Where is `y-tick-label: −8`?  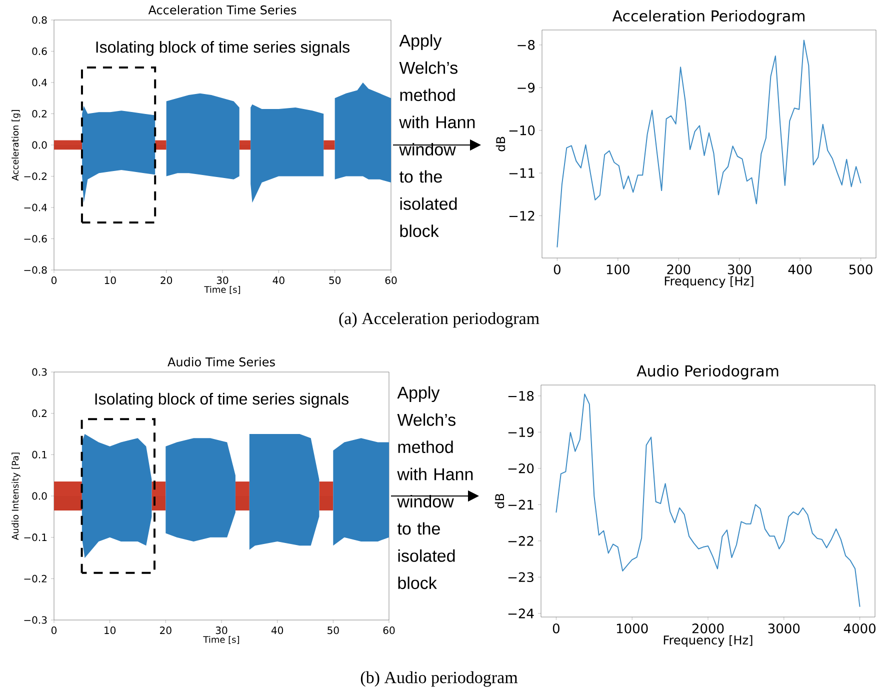 y-tick-label: −8 is located at coordinates (526, 45).